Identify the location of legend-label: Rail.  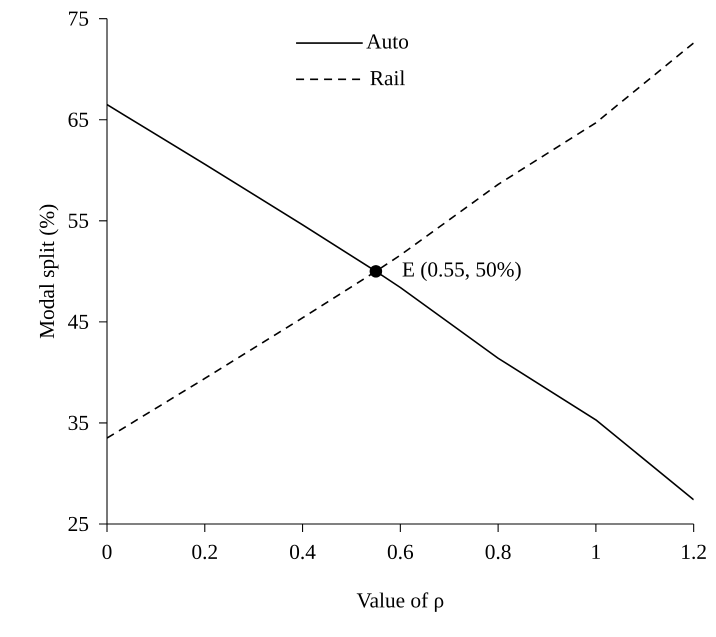
(387, 78).